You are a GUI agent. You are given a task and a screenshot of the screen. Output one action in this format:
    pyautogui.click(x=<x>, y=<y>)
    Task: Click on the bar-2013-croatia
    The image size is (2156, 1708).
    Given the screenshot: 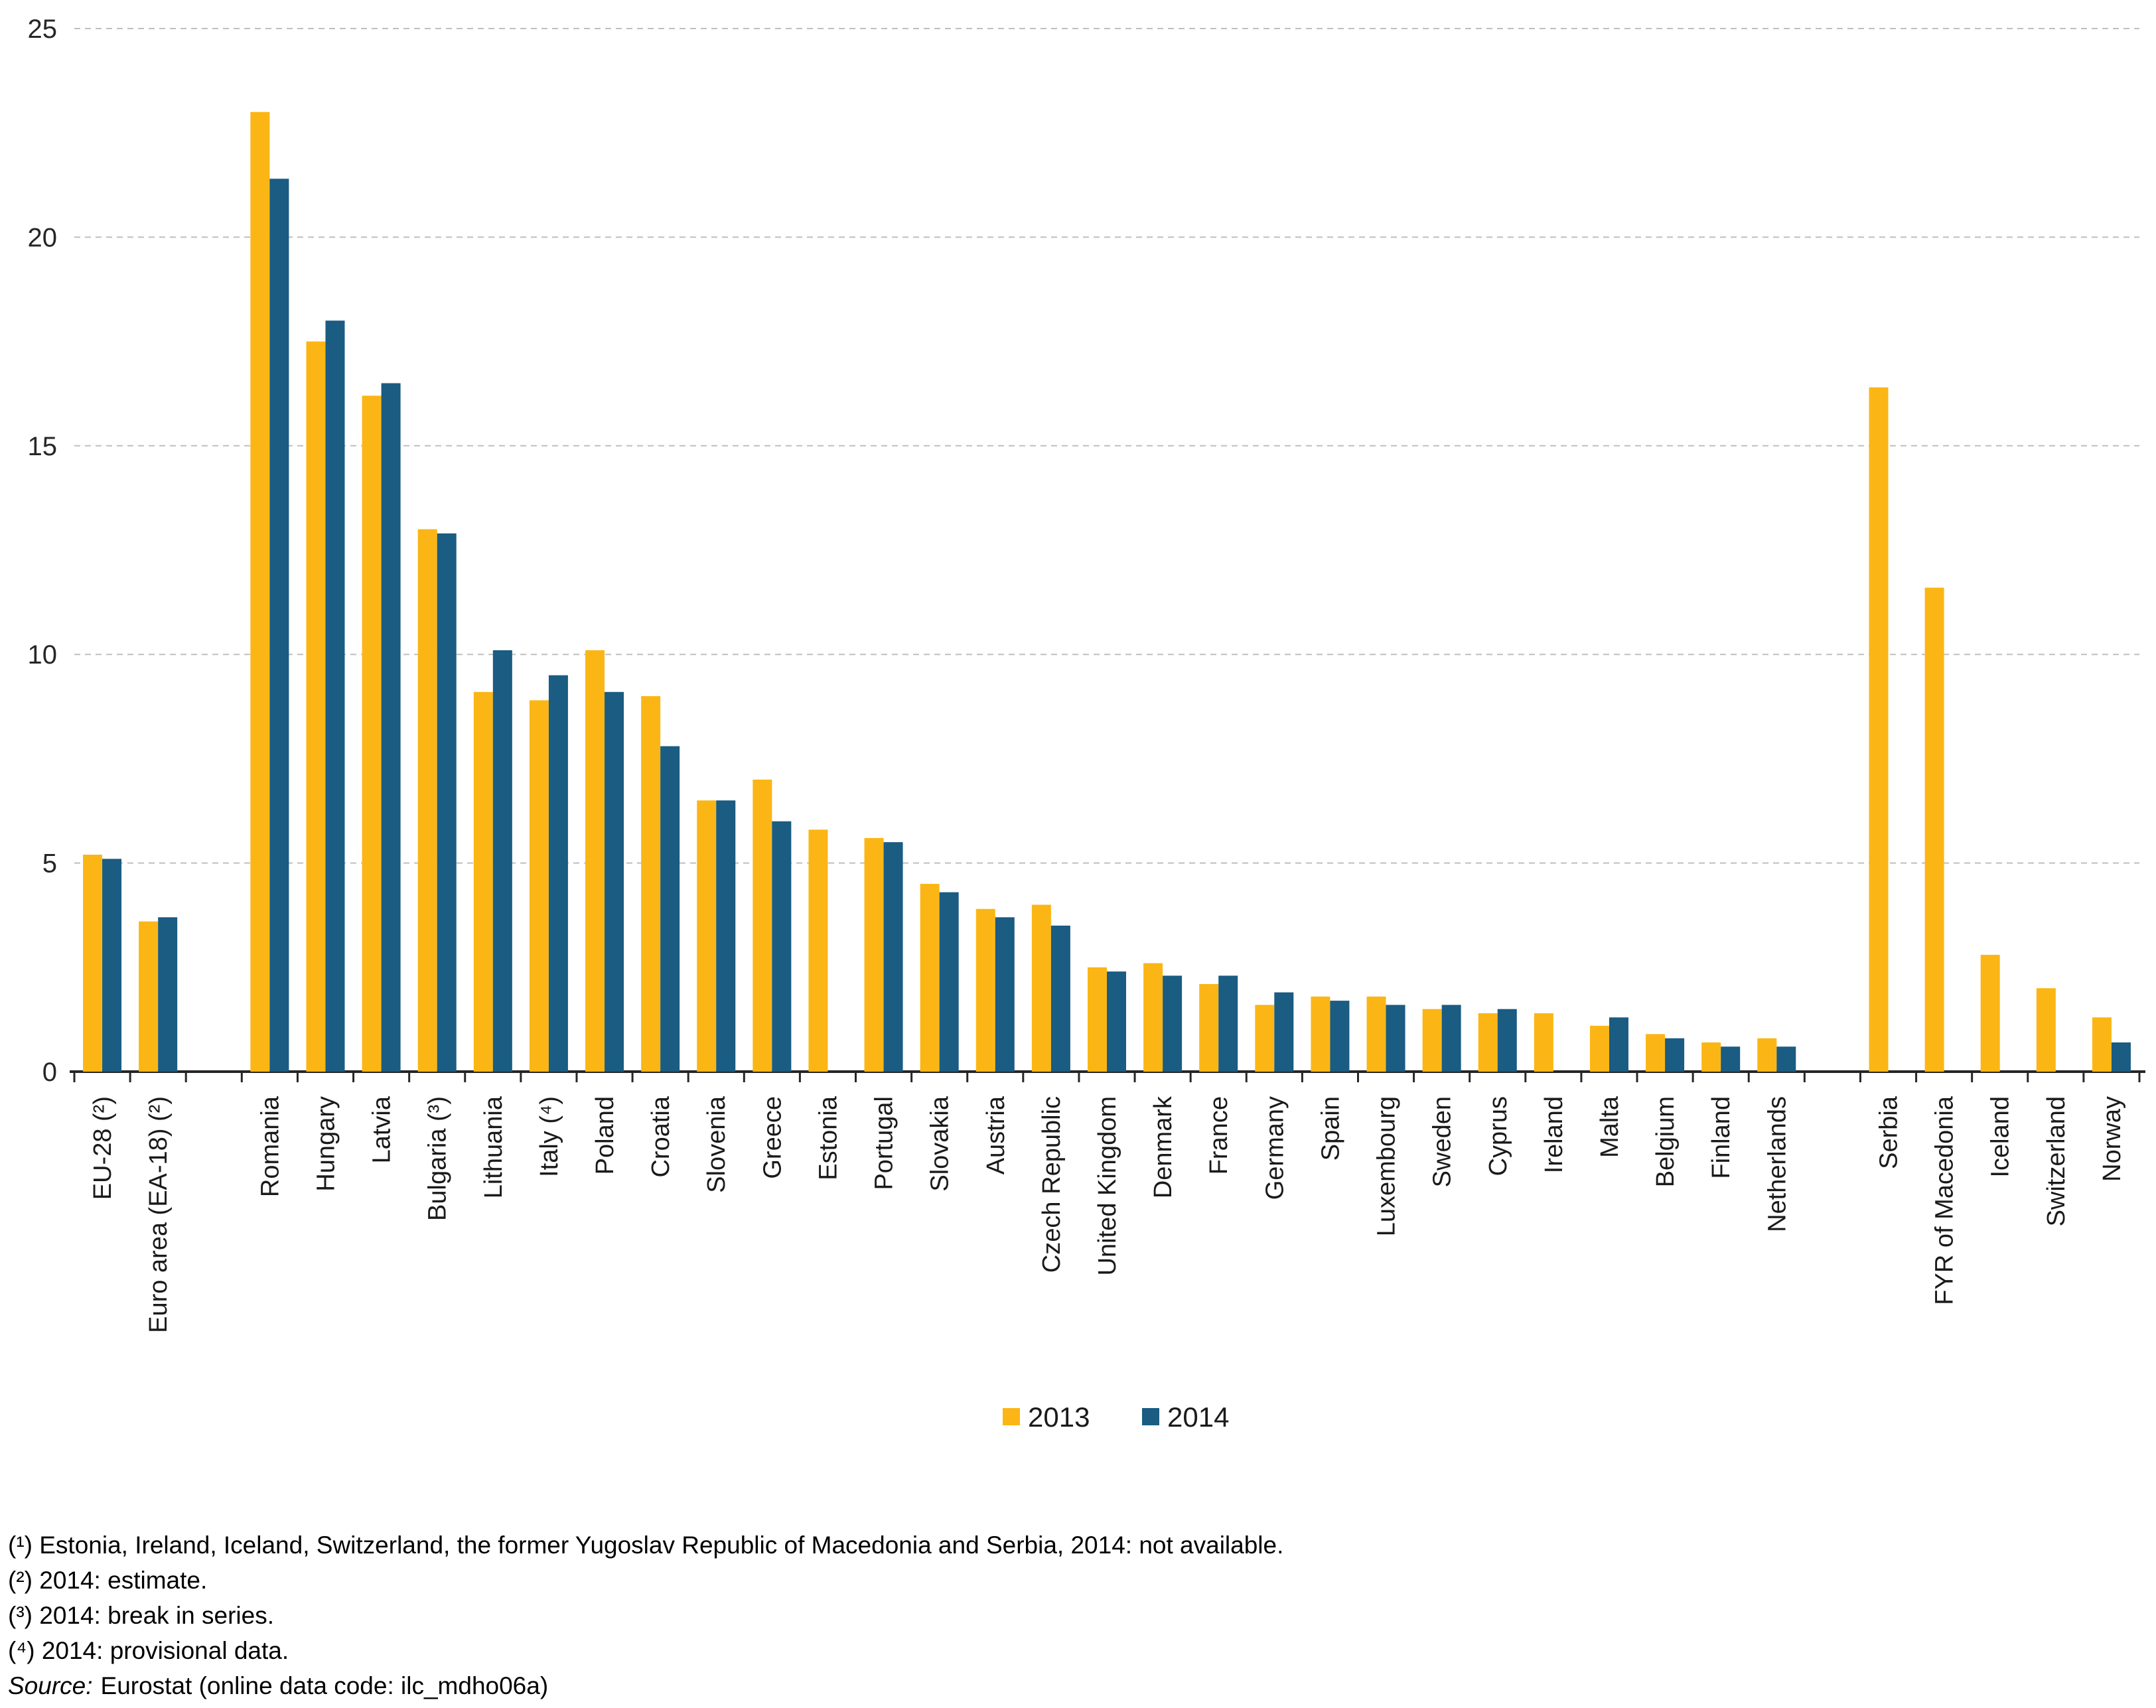 What is the action you would take?
    pyautogui.click(x=651, y=884)
    